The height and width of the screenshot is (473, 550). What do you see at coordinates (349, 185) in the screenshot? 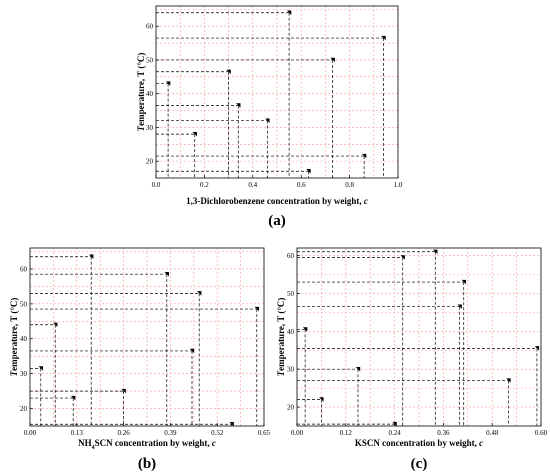
I see `x-tick-label: 0.8` at bounding box center [349, 185].